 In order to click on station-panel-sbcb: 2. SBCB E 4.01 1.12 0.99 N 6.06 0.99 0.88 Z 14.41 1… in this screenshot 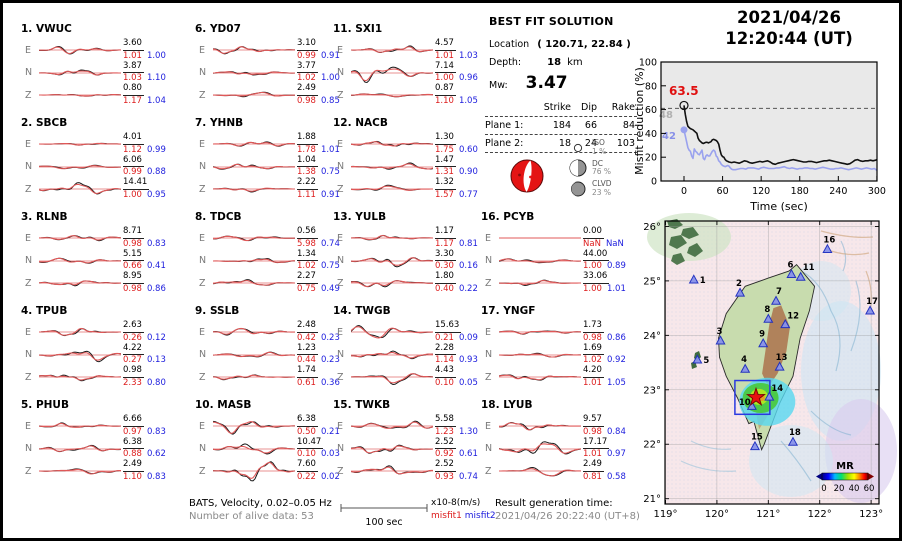, I will do `click(91, 158)`.